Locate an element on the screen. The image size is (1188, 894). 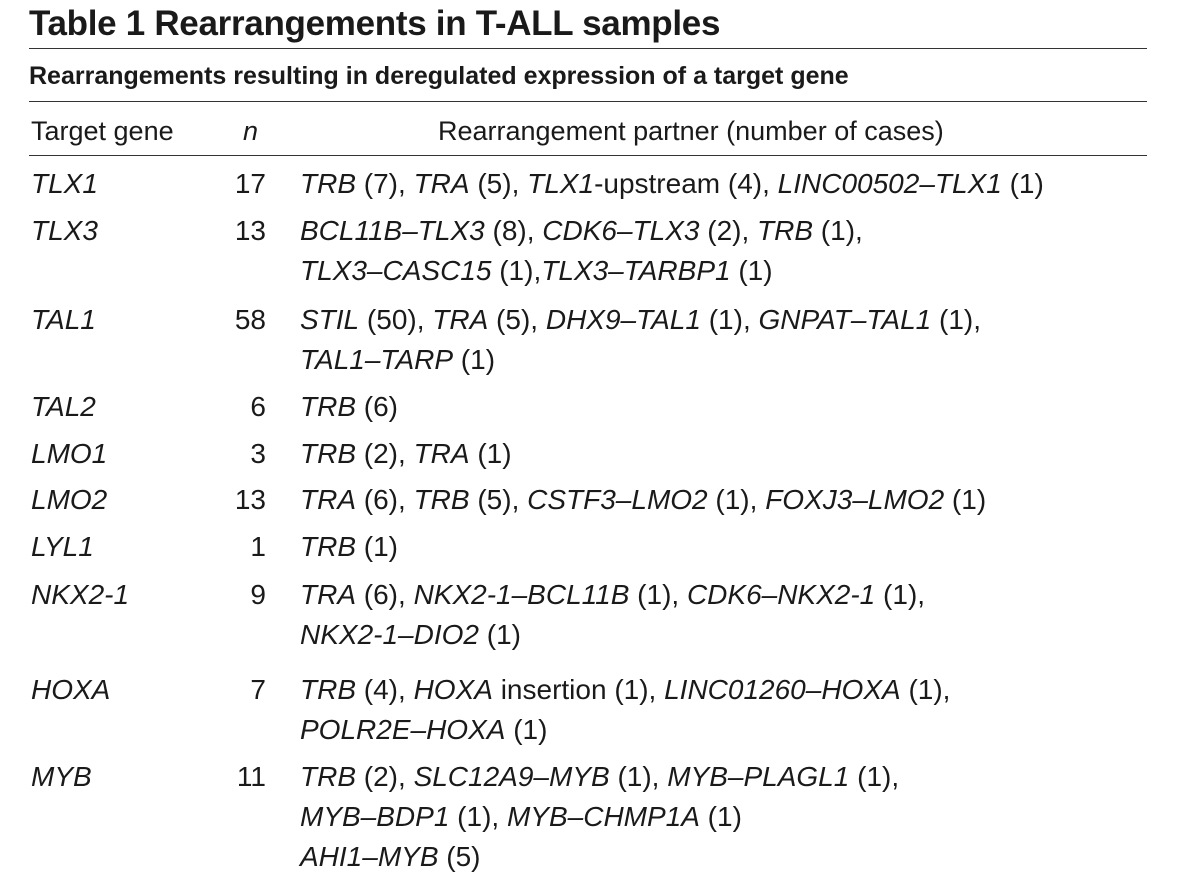
target-gene-cell: LYL1 is located at coordinates (62, 546).